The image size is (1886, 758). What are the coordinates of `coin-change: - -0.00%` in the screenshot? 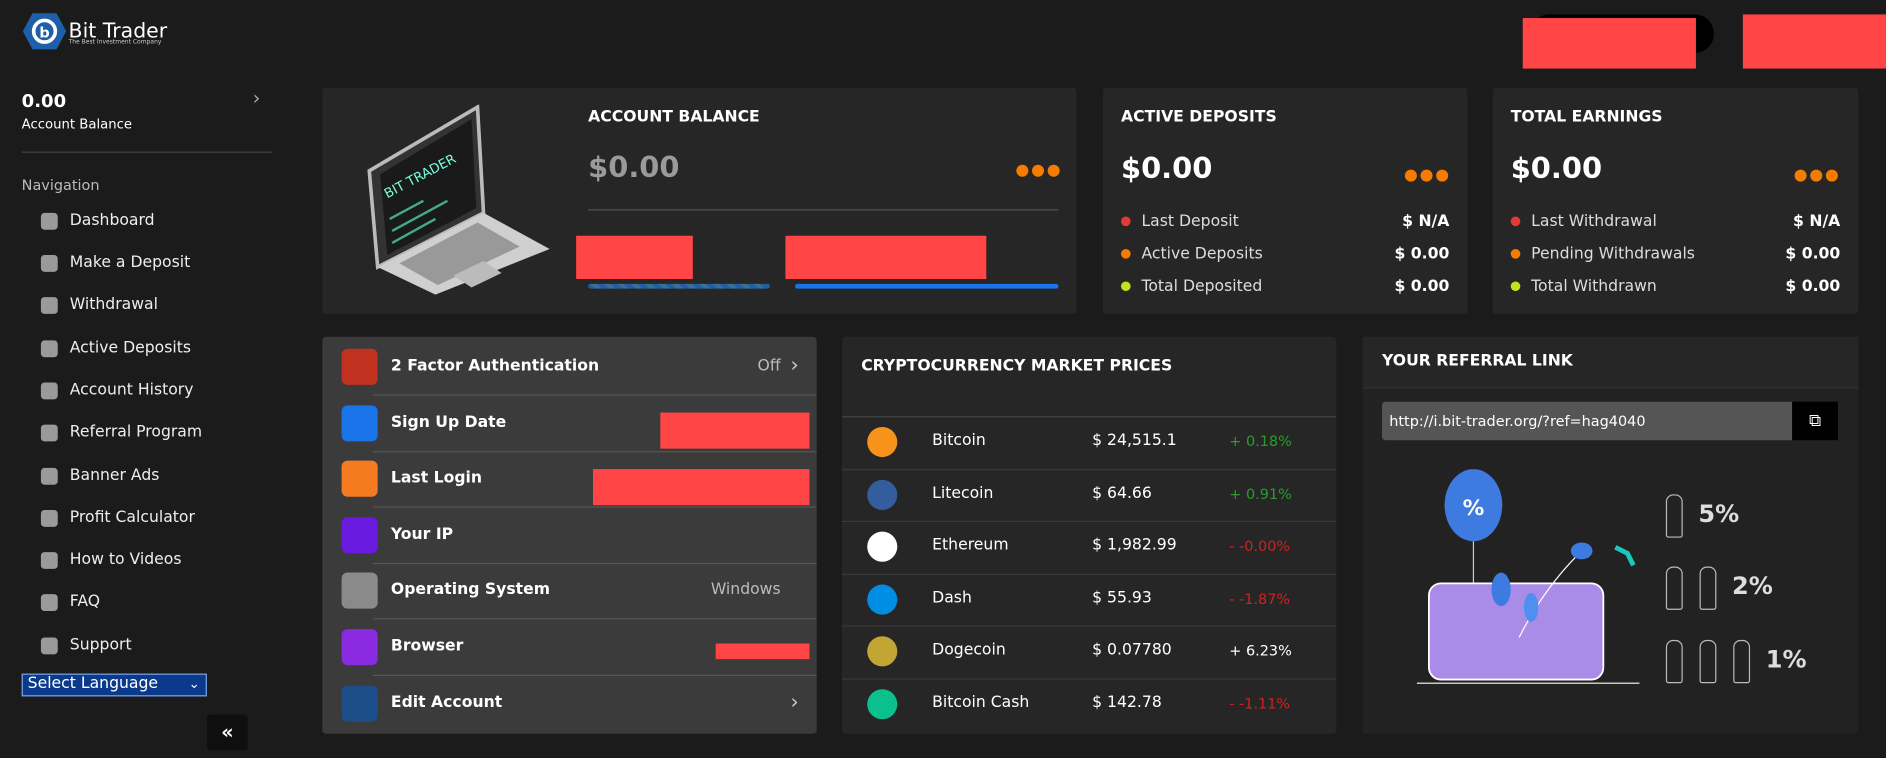 It's located at (1260, 546).